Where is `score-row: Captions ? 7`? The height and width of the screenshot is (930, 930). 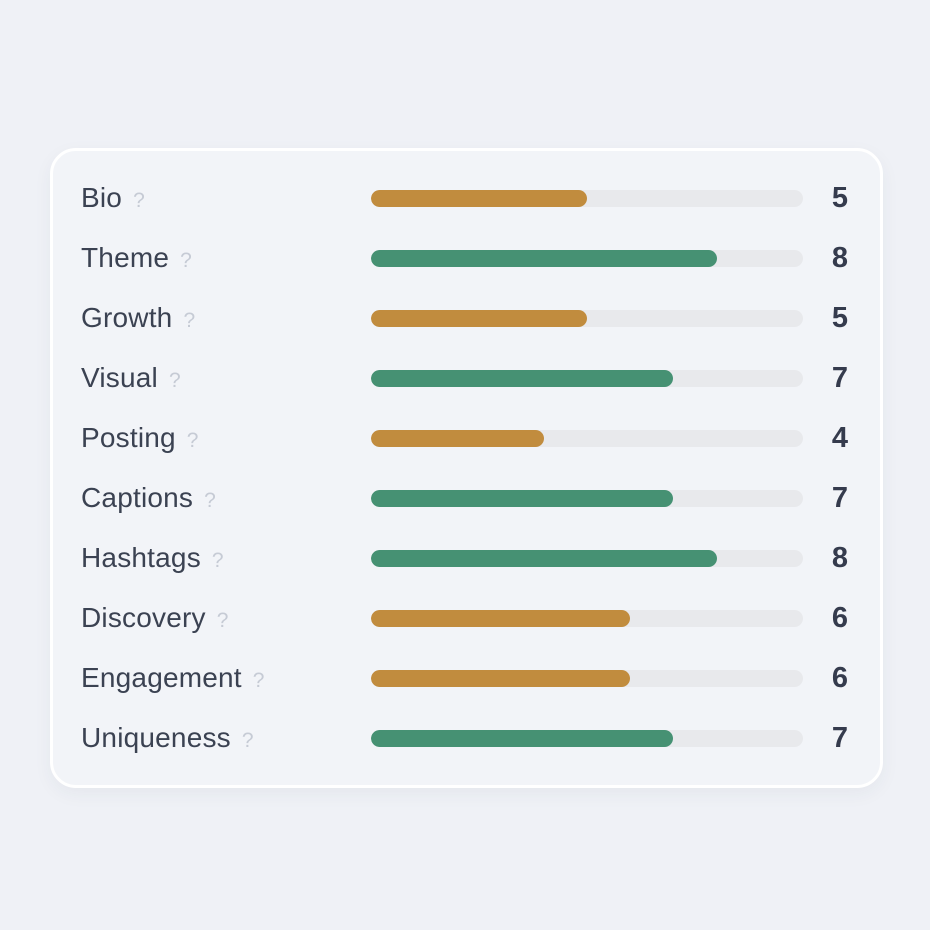
score-row: Captions ? 7 is located at coordinates (464, 498).